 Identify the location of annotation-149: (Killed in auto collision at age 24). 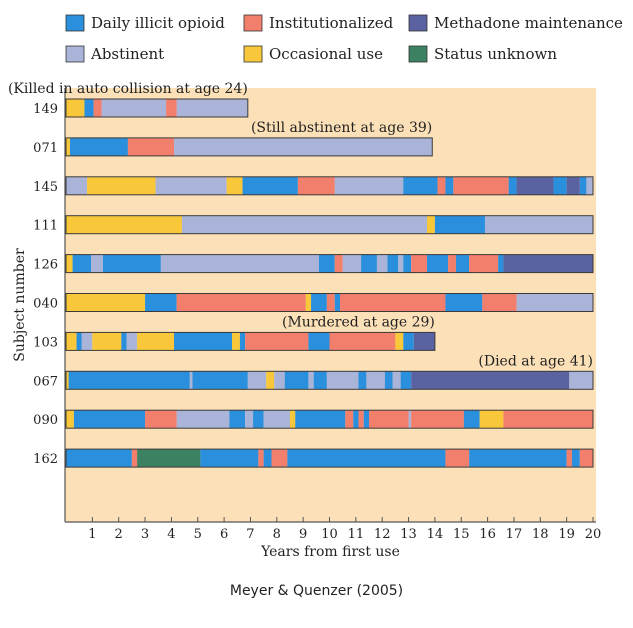
(128, 89).